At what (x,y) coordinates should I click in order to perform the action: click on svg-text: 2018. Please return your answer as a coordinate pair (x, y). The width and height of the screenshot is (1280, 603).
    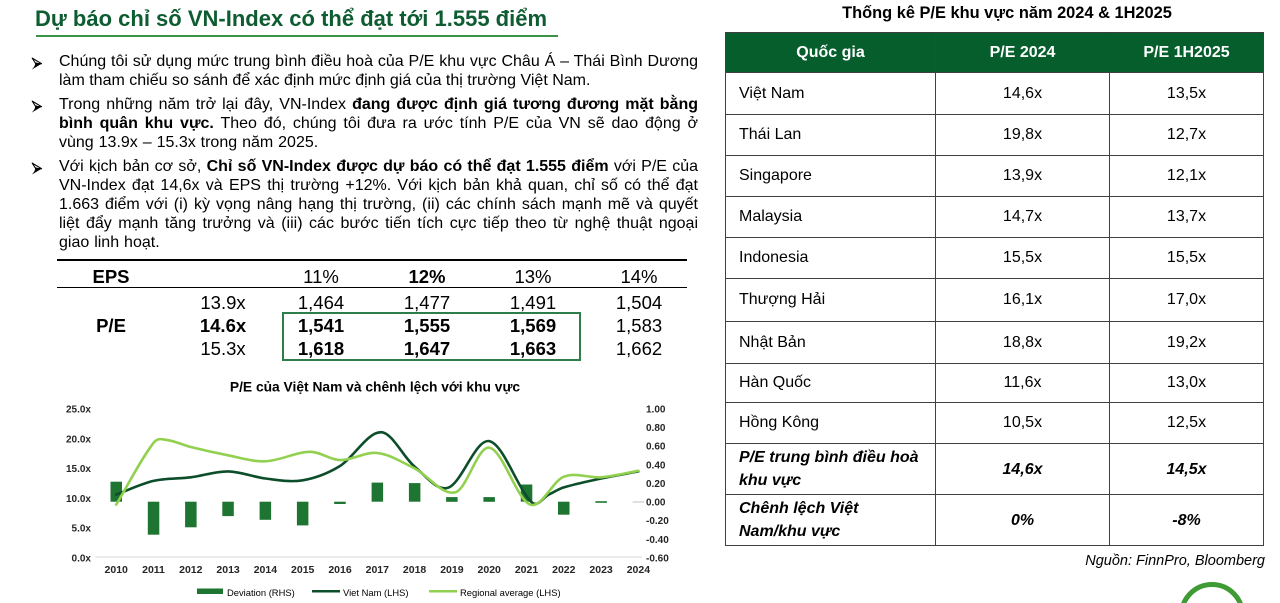
    Looking at the image, I should click on (415, 570).